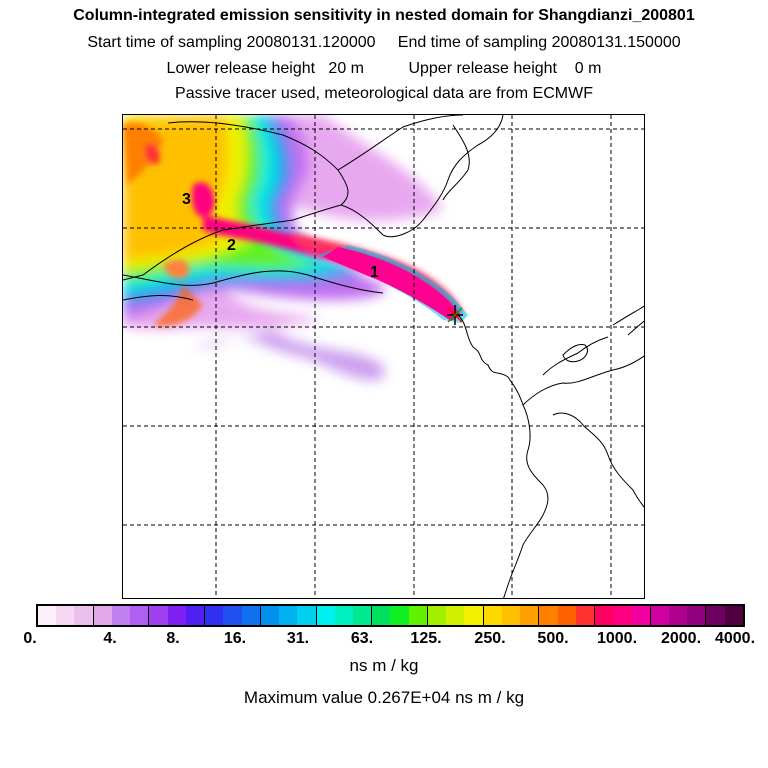 The image size is (768, 768). Describe the element at coordinates (553, 638) in the screenshot. I see `colorbar-tick-label: 500.` at that location.